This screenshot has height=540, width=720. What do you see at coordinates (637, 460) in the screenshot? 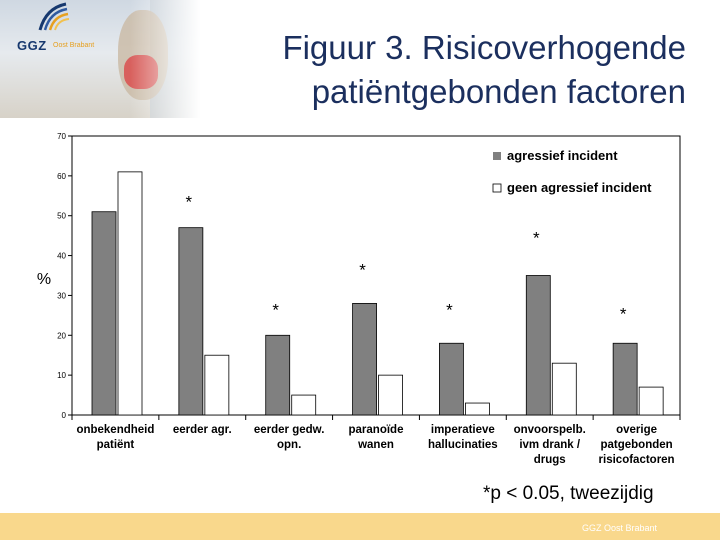
I see `x-category-label: risicofactoren` at bounding box center [637, 460].